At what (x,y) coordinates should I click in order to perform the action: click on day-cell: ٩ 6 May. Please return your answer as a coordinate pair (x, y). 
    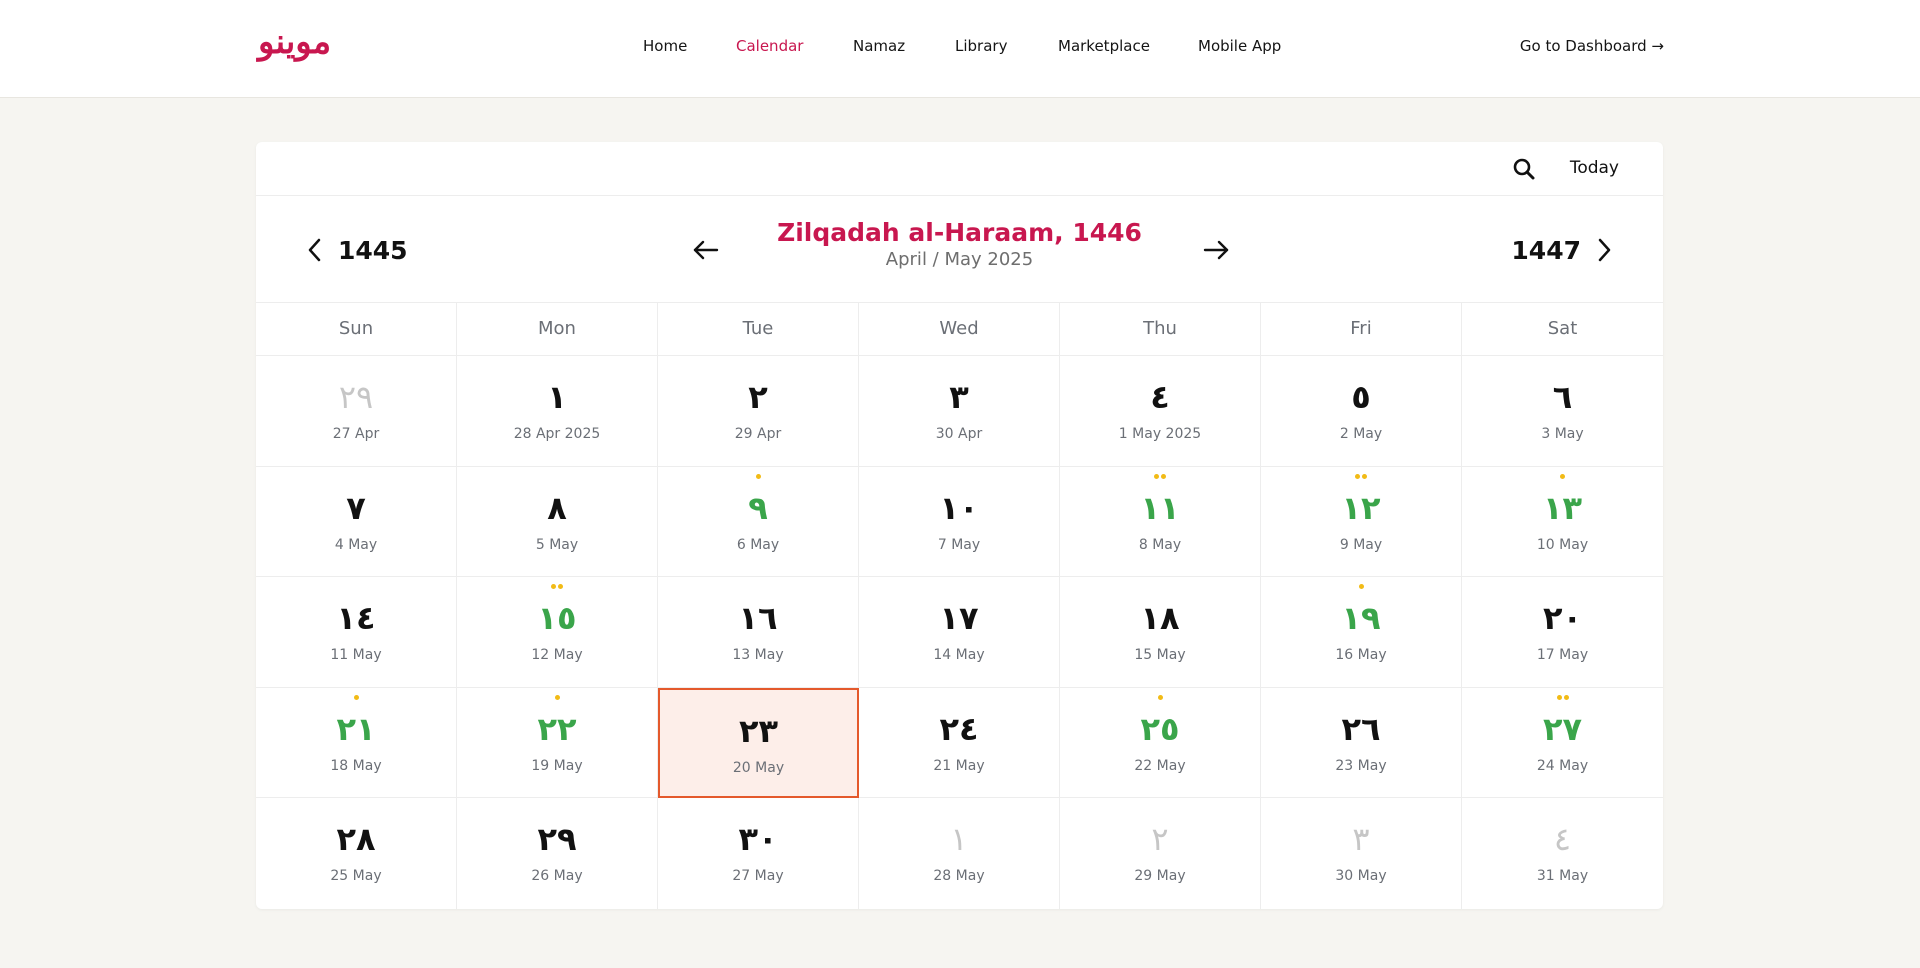
    Looking at the image, I should click on (758, 522).